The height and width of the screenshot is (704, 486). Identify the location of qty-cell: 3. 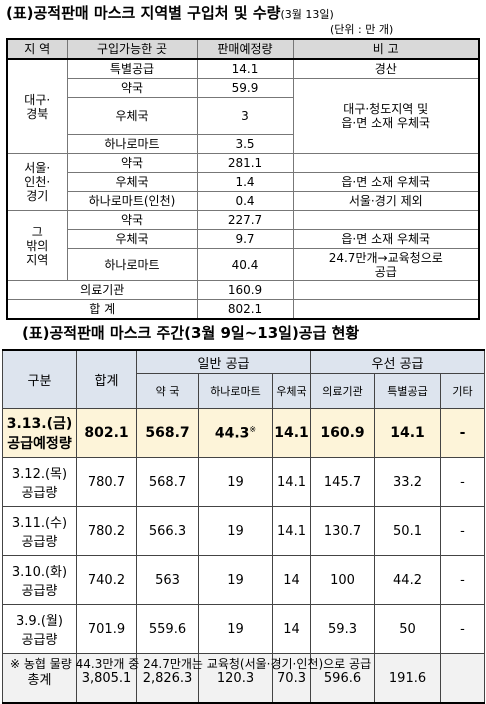
(245, 116).